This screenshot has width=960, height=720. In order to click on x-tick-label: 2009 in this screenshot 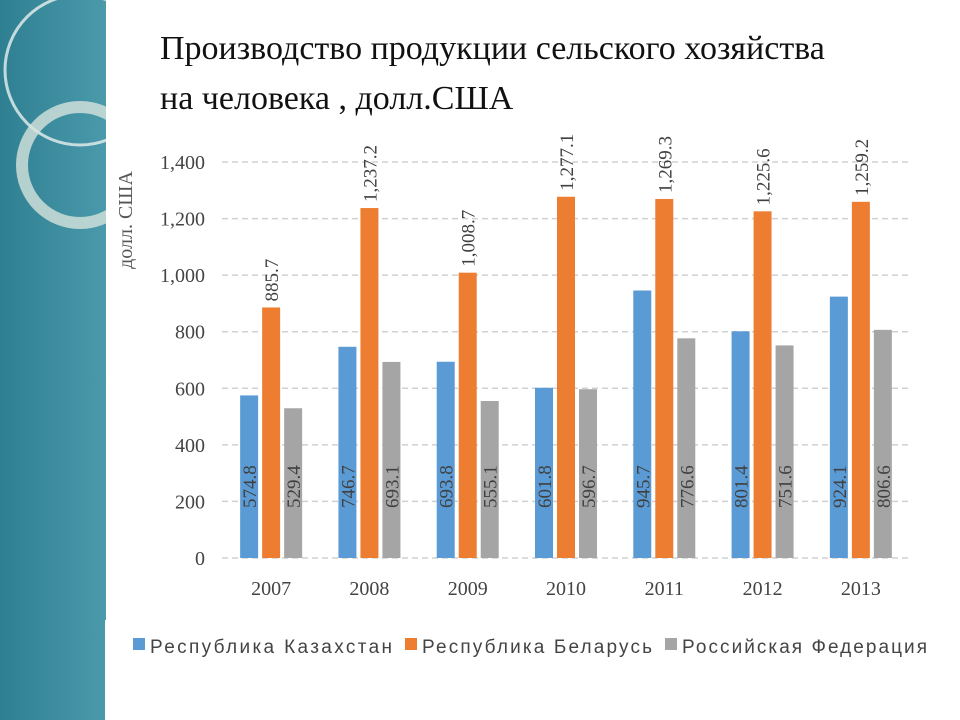, I will do `click(468, 589)`.